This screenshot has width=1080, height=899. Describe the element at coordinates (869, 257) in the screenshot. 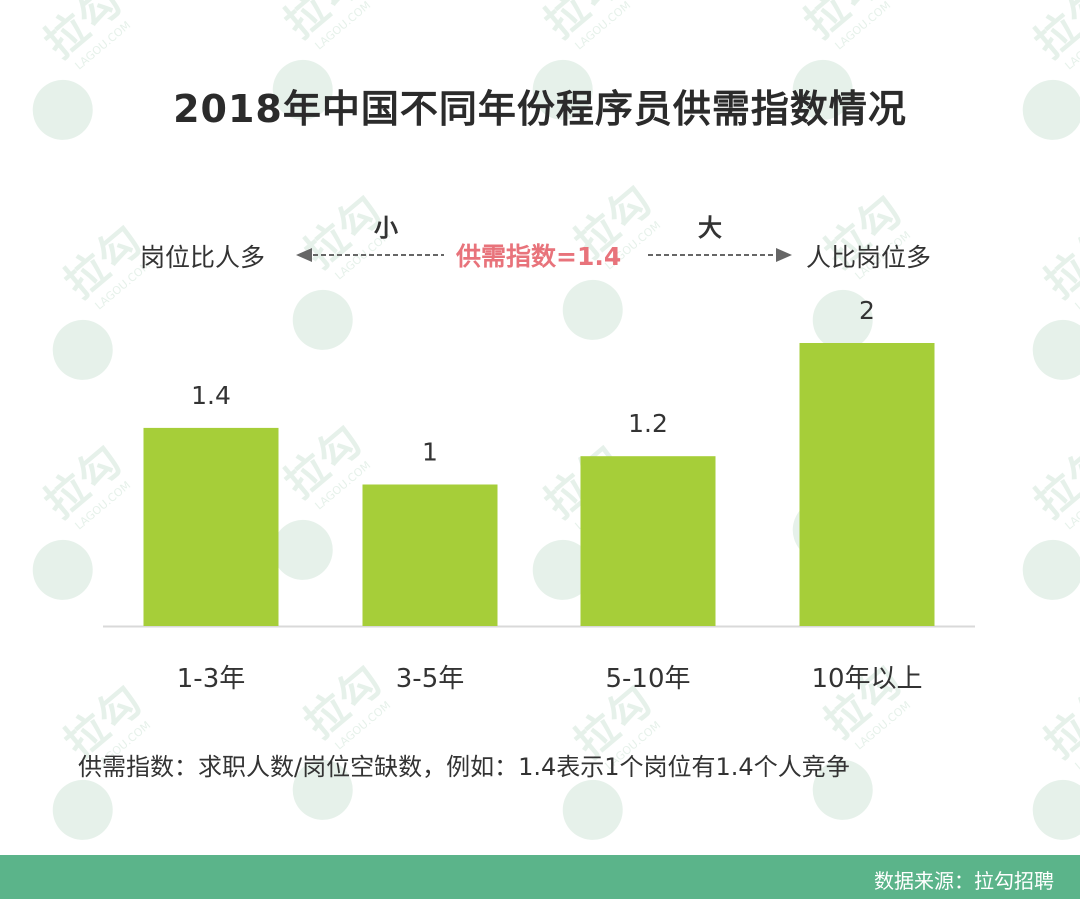

I see `legend-right-label: 人比岗位多` at that location.